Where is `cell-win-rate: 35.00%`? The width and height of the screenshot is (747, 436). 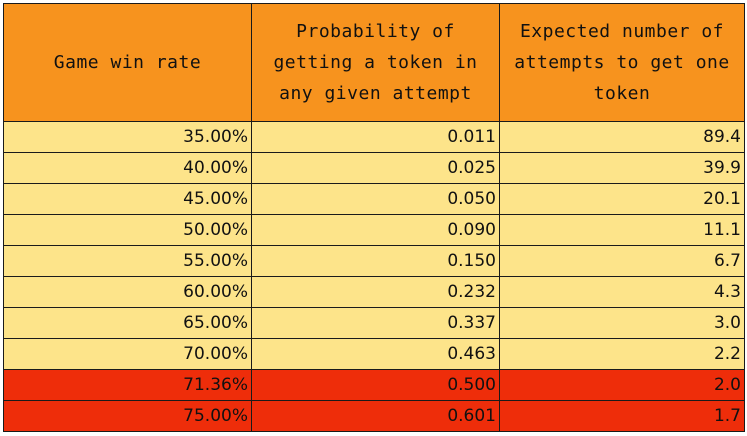
cell-win-rate: 35.00% is located at coordinates (127, 137).